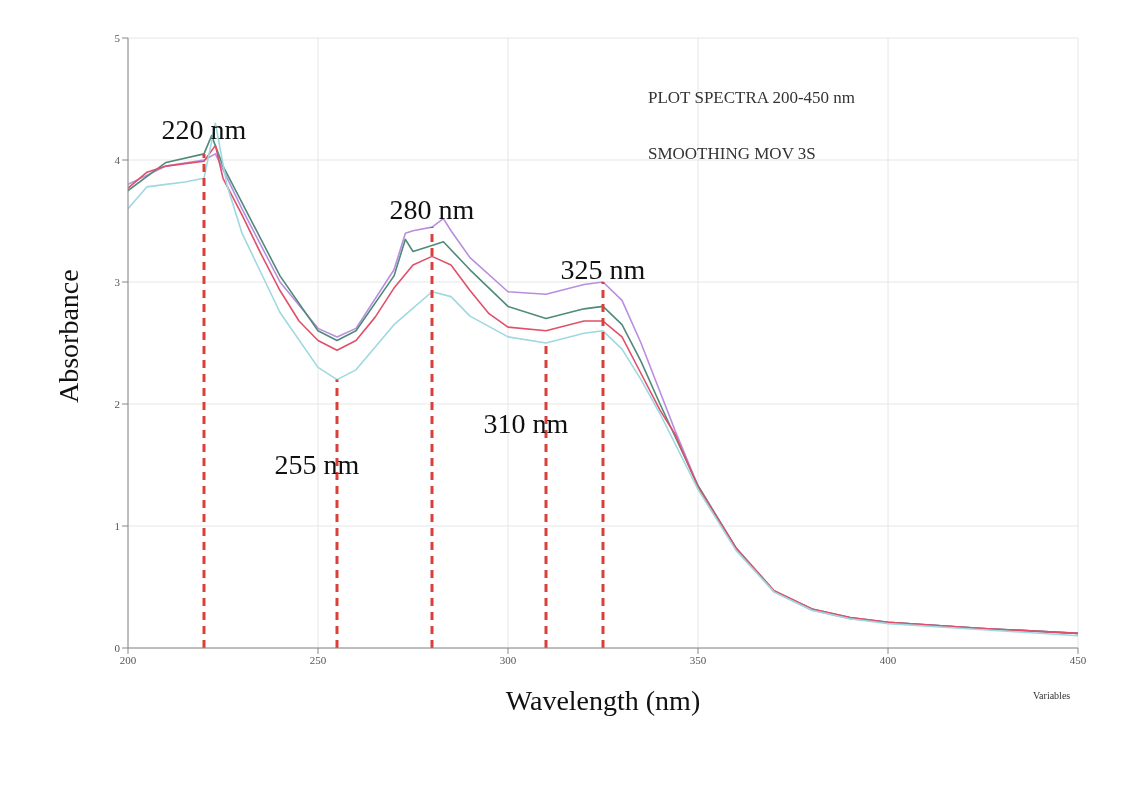 This screenshot has width=1128, height=792. I want to click on y-tick-label: 0, so click(117, 647).